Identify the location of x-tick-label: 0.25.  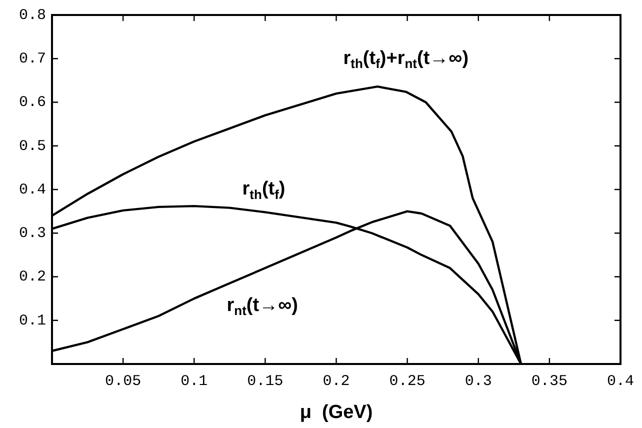
(407, 381).